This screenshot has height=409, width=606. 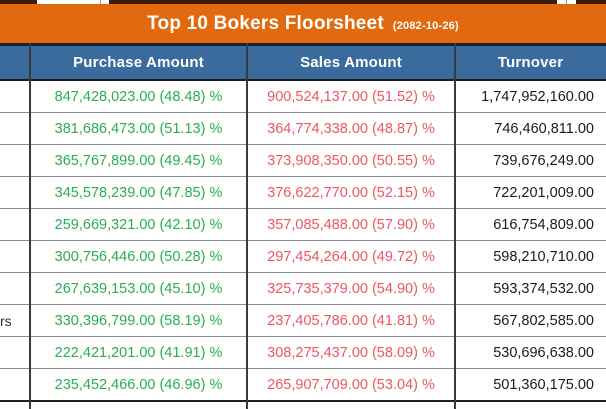 What do you see at coordinates (6, 320) in the screenshot?
I see `broker-name-cell: rs` at bounding box center [6, 320].